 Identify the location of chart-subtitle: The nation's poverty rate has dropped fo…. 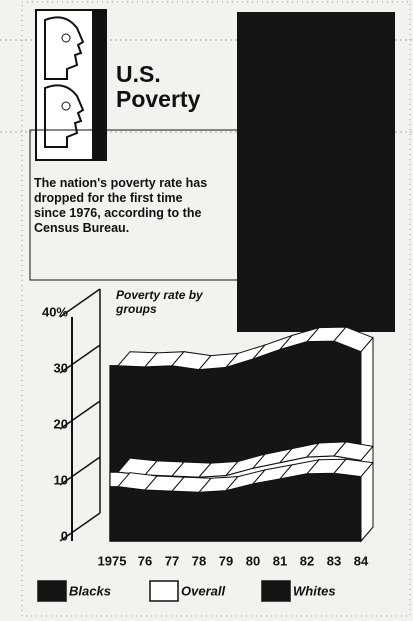
(121, 205).